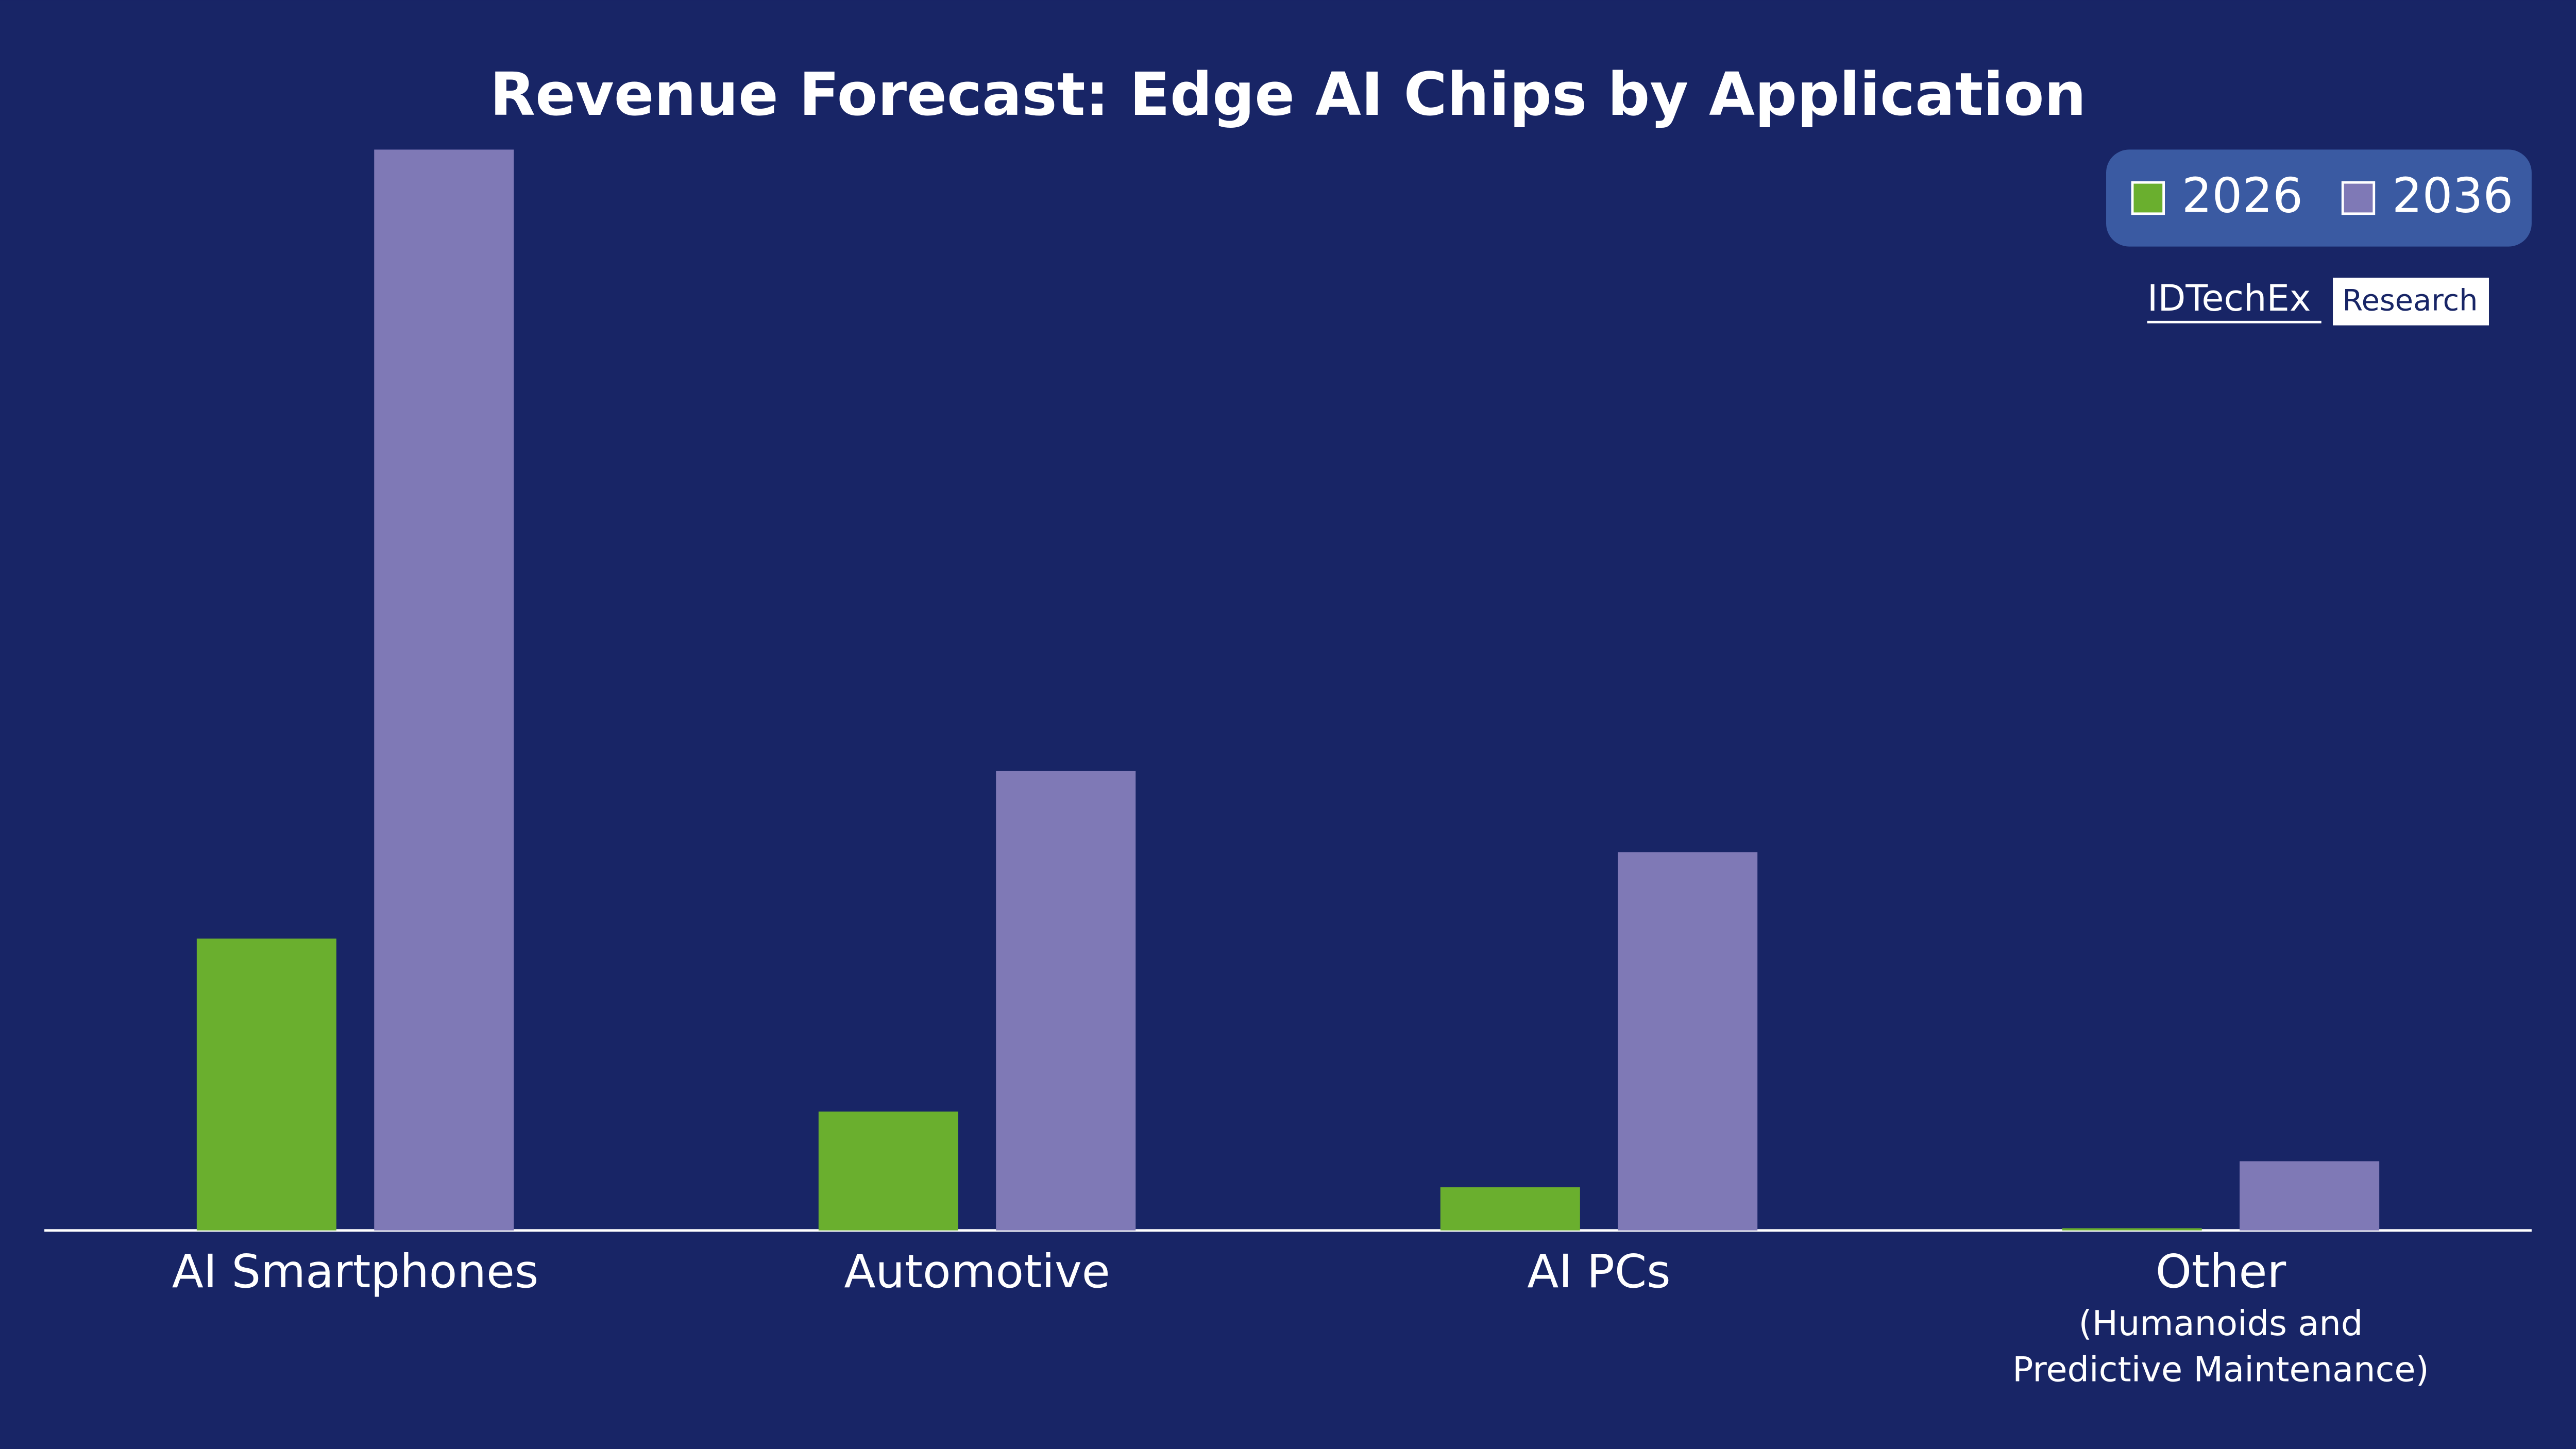 The width and height of the screenshot is (2576, 1449). Describe the element at coordinates (2221, 1272) in the screenshot. I see `x-tick-label: Other` at that location.